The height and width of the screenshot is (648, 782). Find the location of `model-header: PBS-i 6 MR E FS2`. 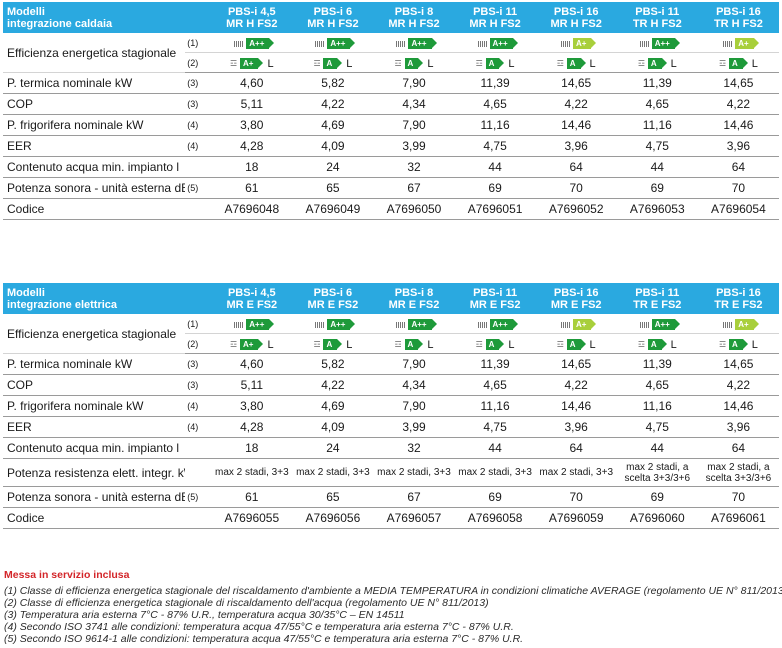

model-header: PBS-i 6 MR E FS2 is located at coordinates (333, 298).